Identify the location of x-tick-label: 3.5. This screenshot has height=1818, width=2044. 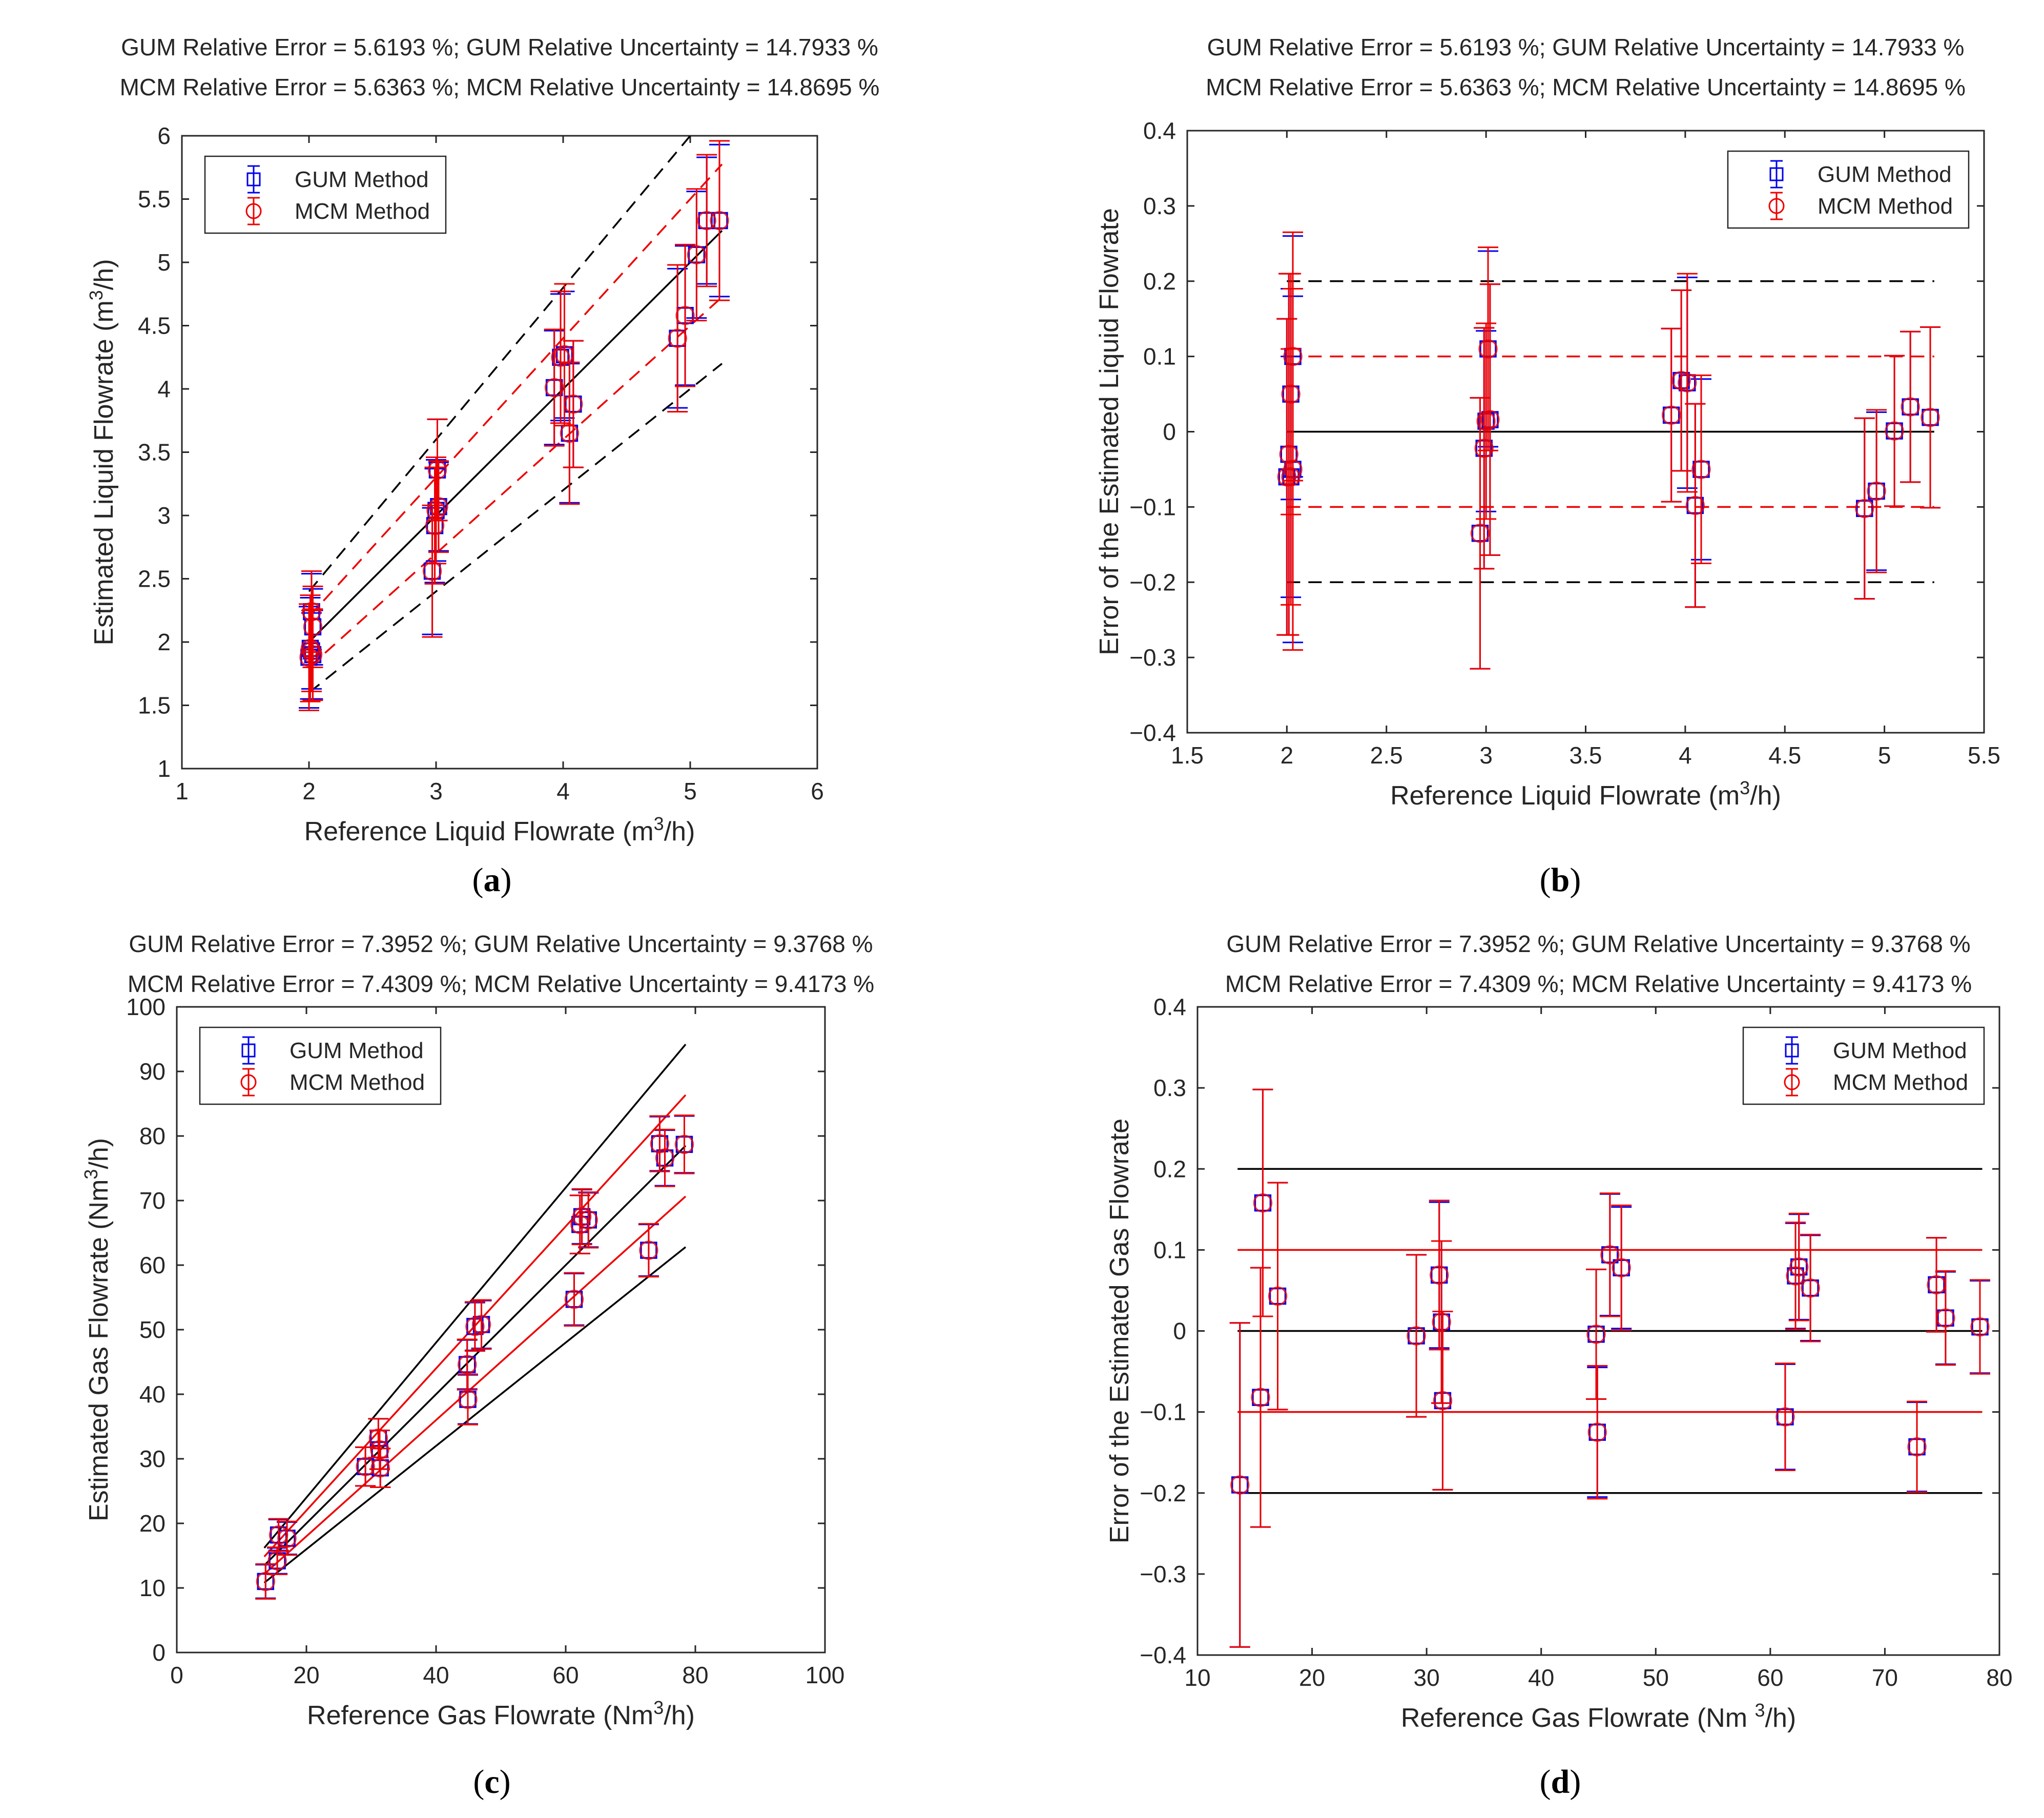
(1586, 755).